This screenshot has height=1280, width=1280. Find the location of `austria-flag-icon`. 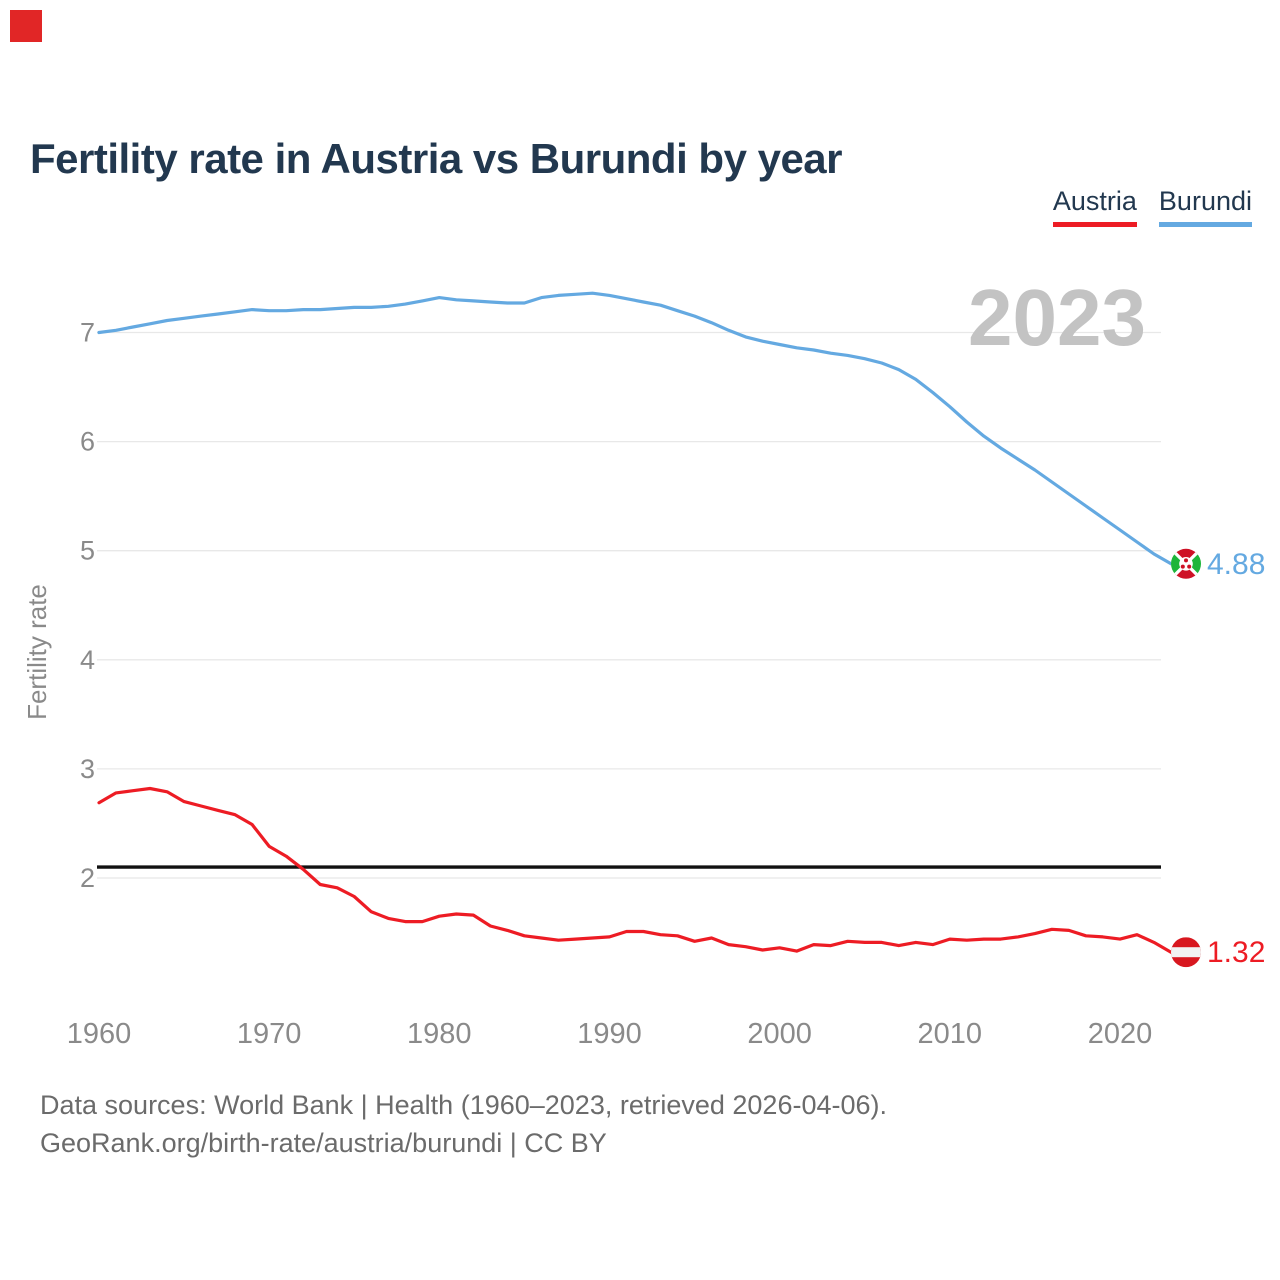

austria-flag-icon is located at coordinates (1186, 952).